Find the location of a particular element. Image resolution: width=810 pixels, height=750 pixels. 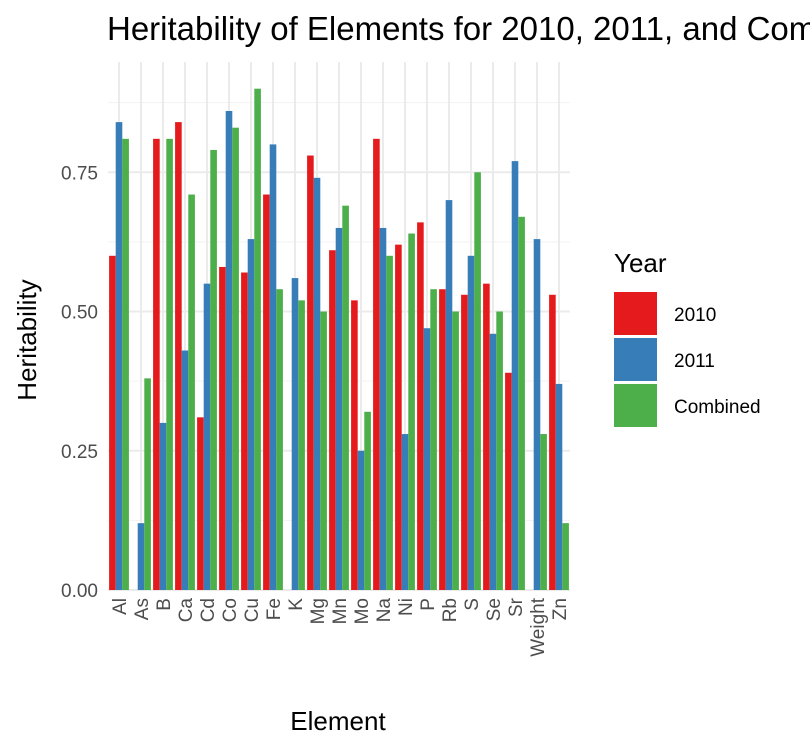

bar-na-2010 is located at coordinates (376, 364).